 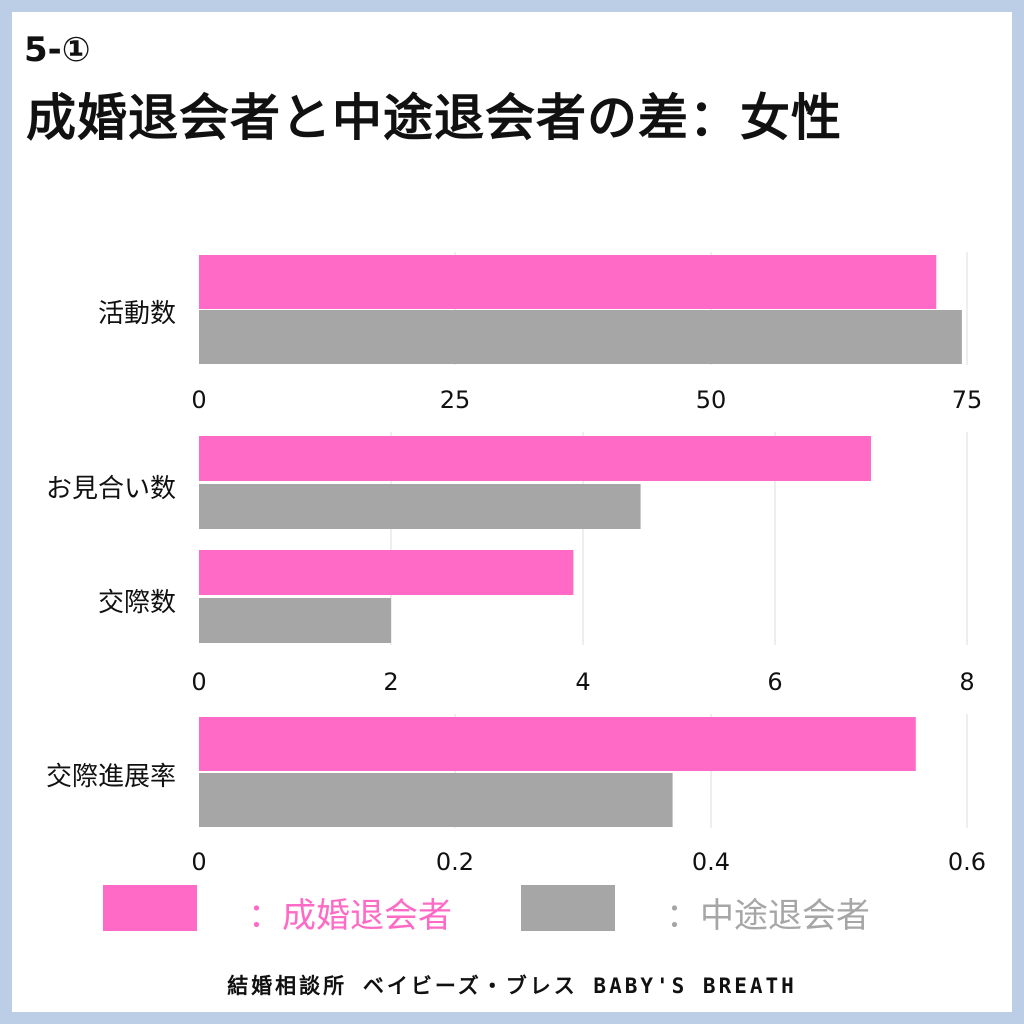 I want to click on x-tick-label: 0.6, so click(x=967, y=862).